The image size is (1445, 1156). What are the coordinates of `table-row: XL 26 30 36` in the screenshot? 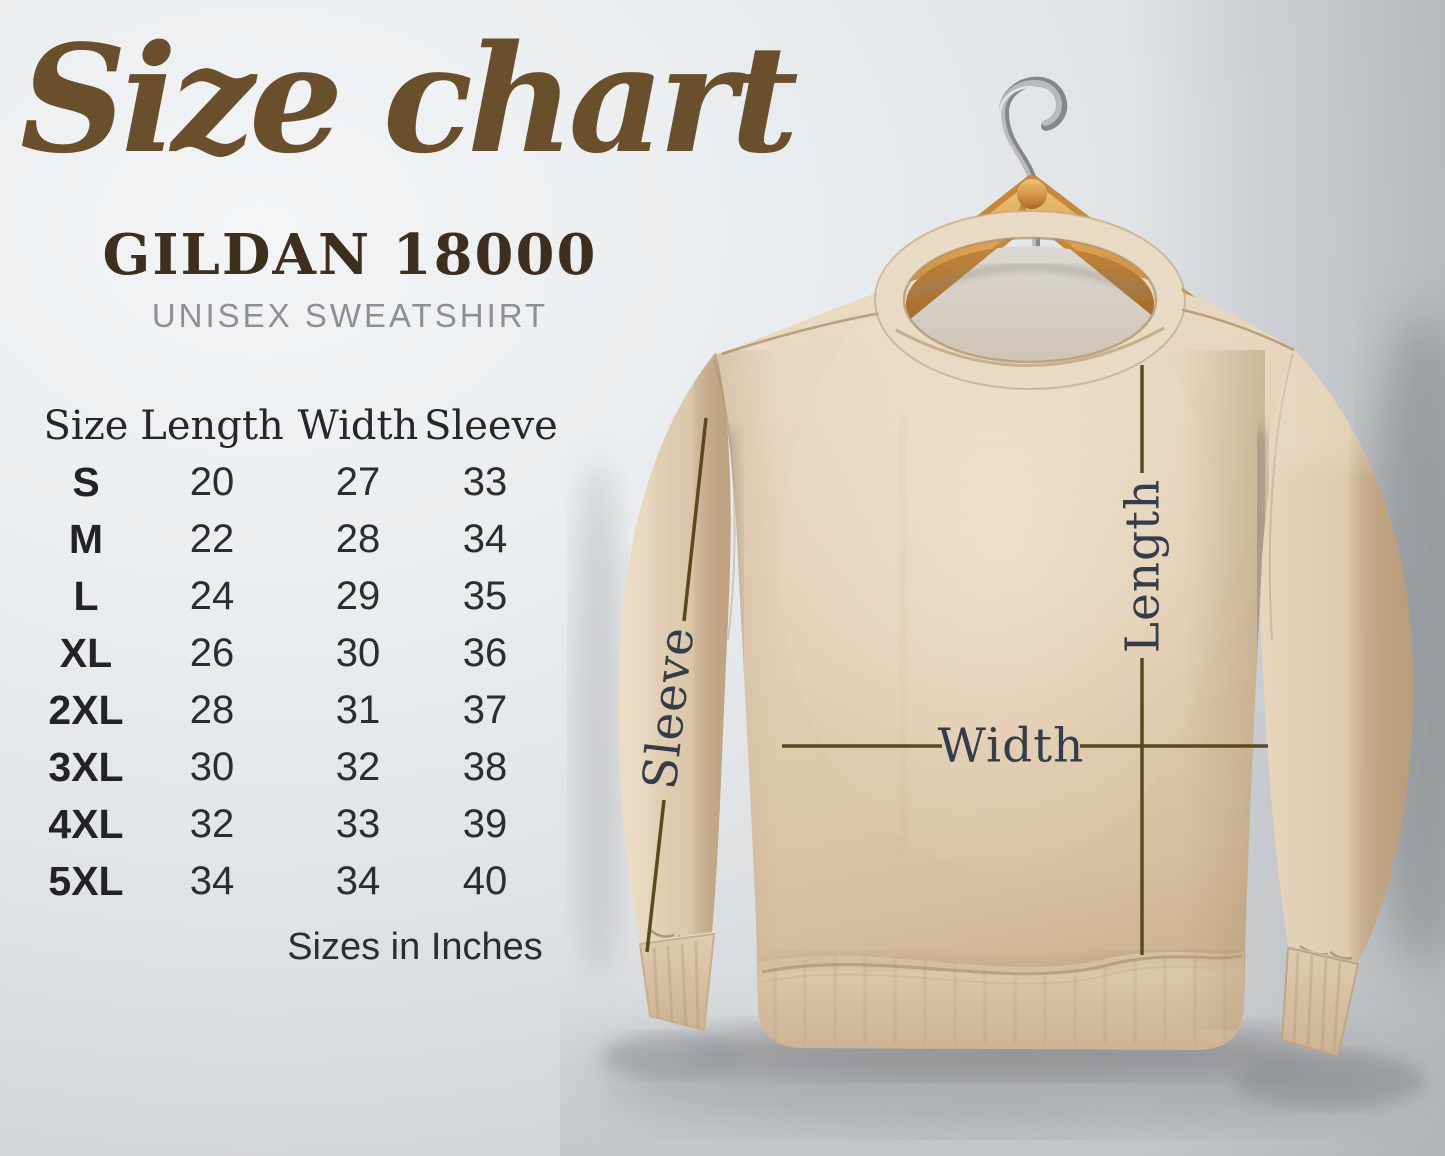 It's located at (293, 653).